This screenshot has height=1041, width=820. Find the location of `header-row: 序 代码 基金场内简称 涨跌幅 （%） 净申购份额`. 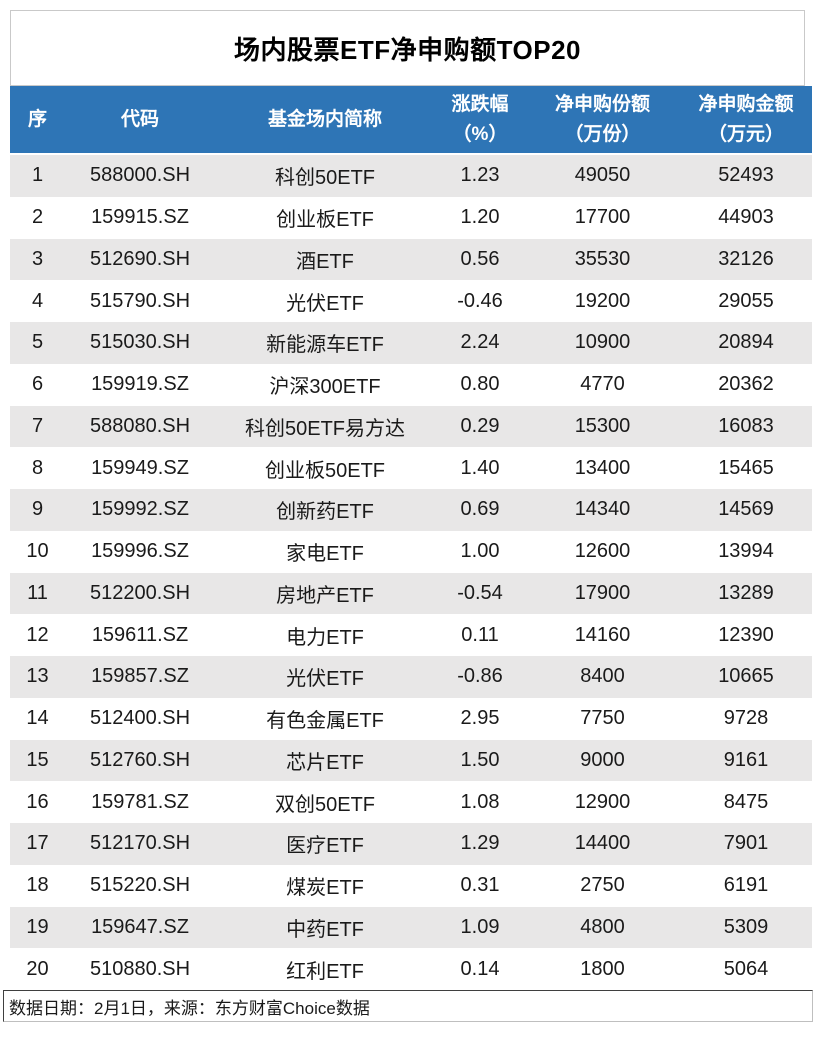

header-row: 序 代码 基金场内简称 涨跌幅 （%） 净申购份额 is located at coordinates (411, 120).